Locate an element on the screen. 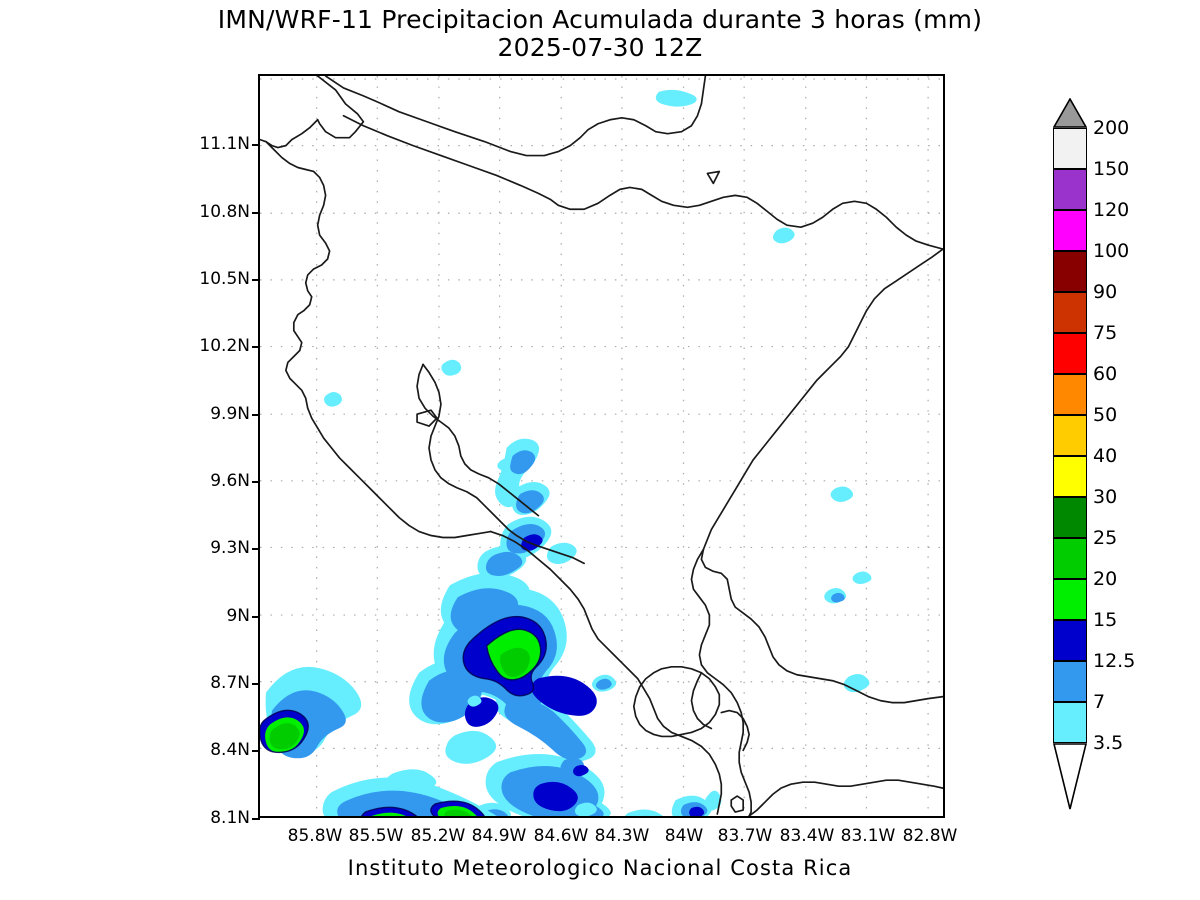 The width and height of the screenshot is (1200, 900). ytick-label-10.2N: 10.2N is located at coordinates (224, 346).